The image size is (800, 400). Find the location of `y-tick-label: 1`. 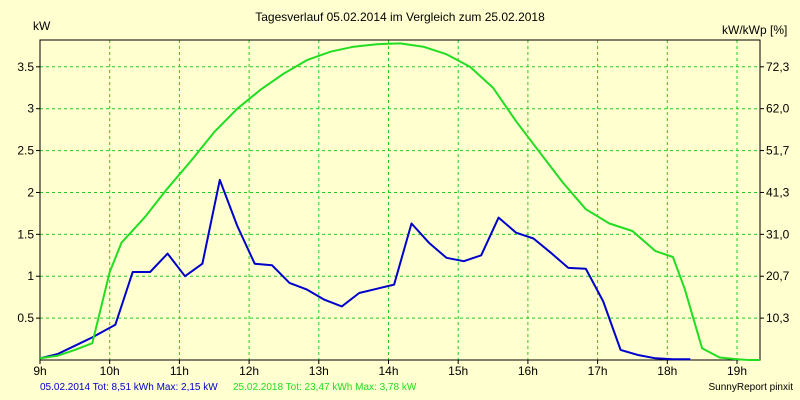

y-tick-label: 1 is located at coordinates (30, 276).